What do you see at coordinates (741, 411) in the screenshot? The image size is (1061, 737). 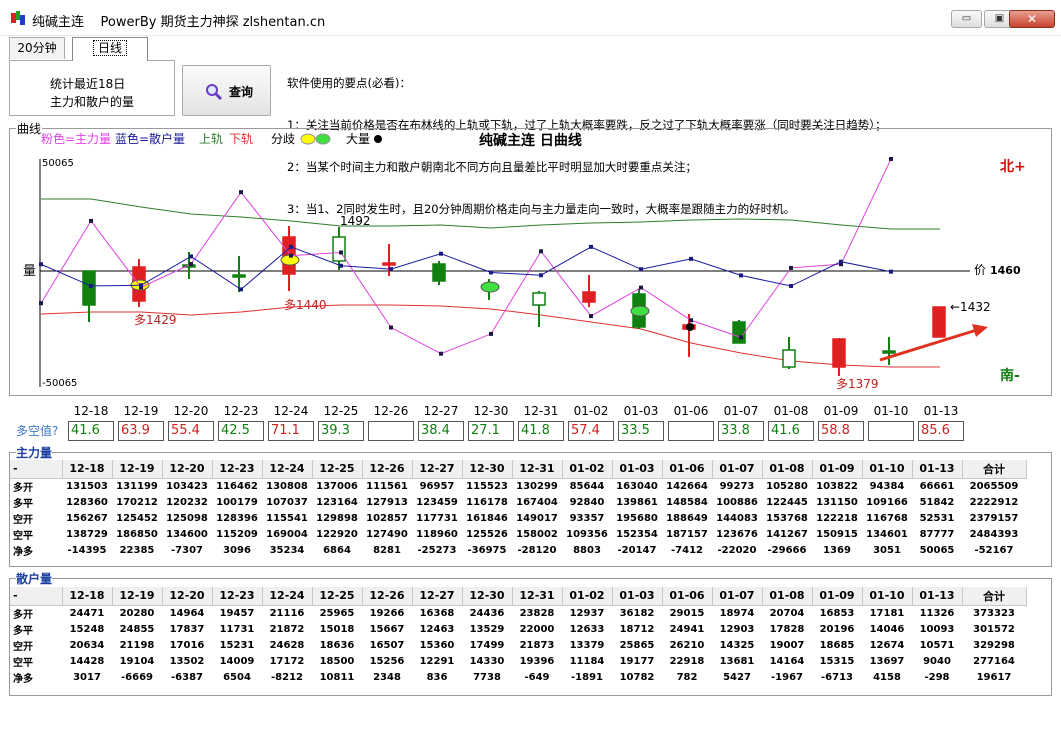 I see `ls-date: 01-07` at bounding box center [741, 411].